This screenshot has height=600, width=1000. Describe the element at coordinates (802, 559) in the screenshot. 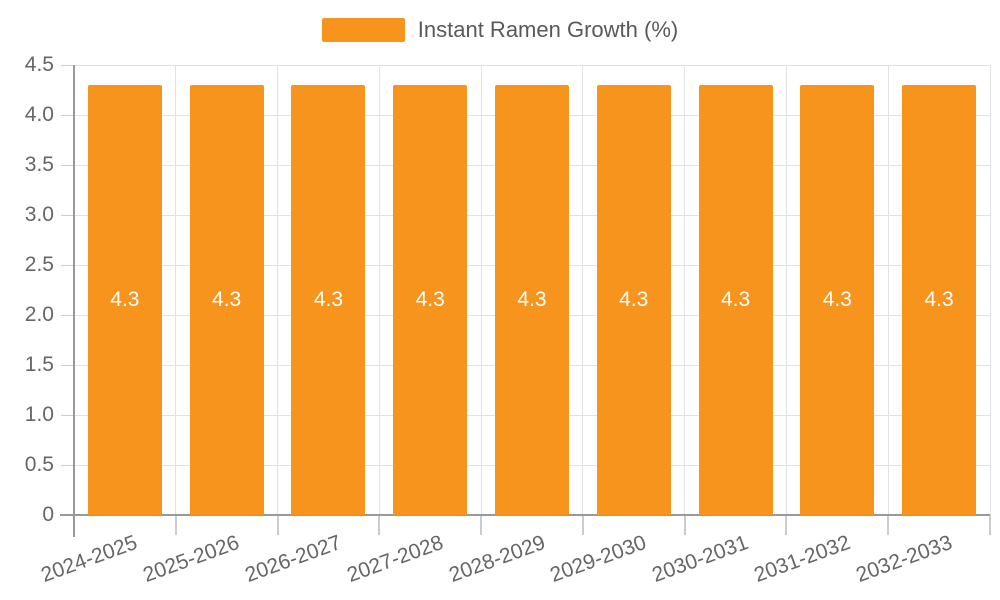

I see `x-tick-label: 2031-2032` at that location.